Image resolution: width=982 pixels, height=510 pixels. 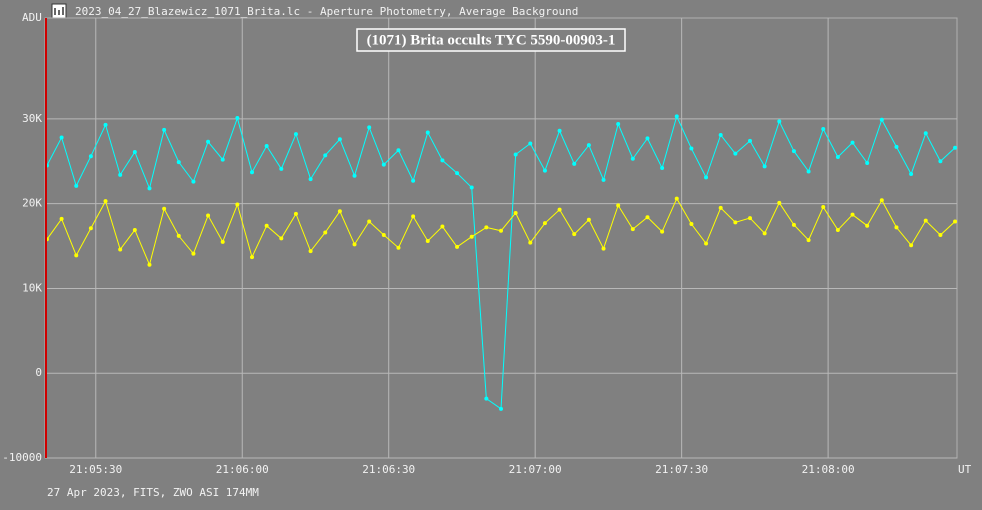 I want to click on y-axis-label: ADU, so click(x=32, y=17).